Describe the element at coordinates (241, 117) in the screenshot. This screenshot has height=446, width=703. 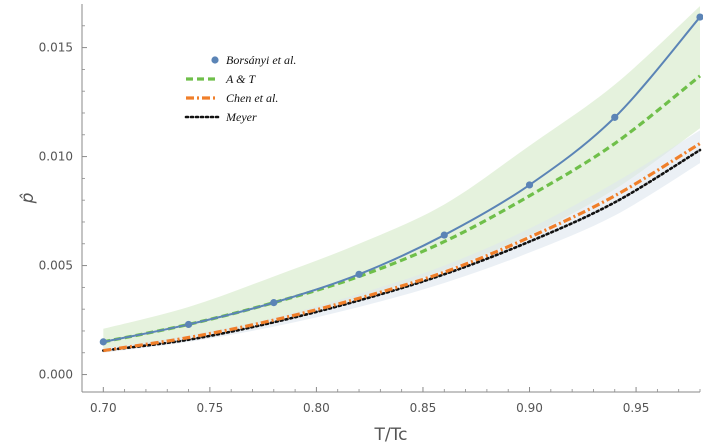
I see `legend-label: Meyer` at that location.